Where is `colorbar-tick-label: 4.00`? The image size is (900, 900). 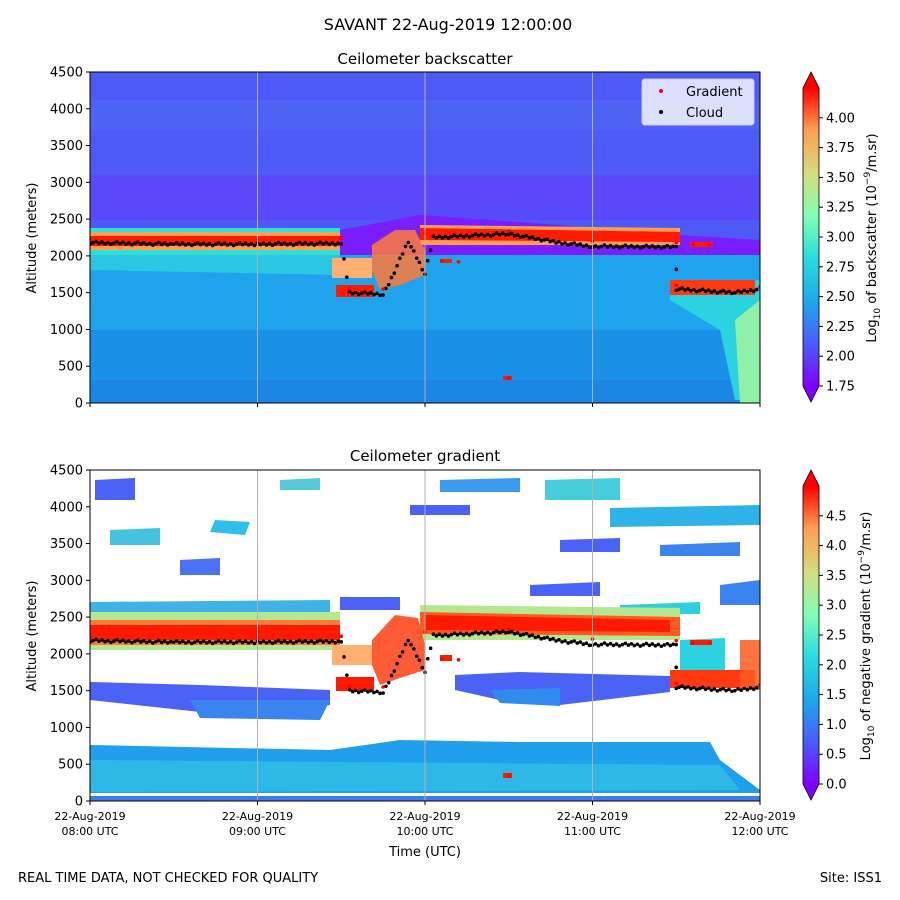
colorbar-tick-label: 4.00 is located at coordinates (840, 118).